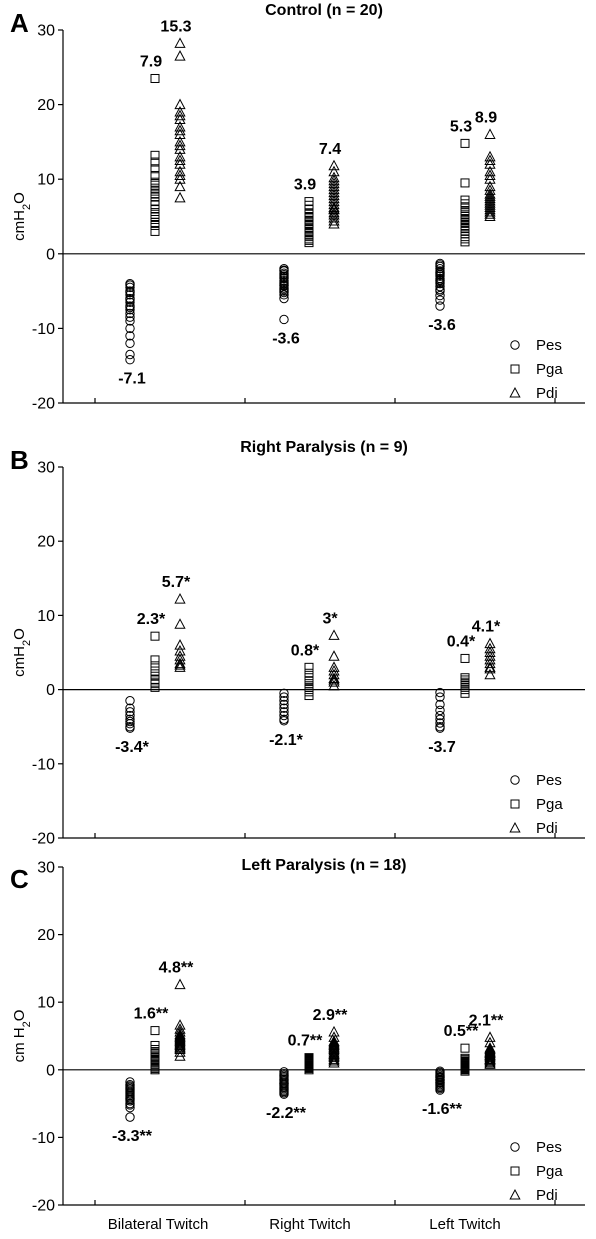 The image size is (596, 1239). What do you see at coordinates (549, 1147) in the screenshot?
I see `legend-label: Pes` at bounding box center [549, 1147].